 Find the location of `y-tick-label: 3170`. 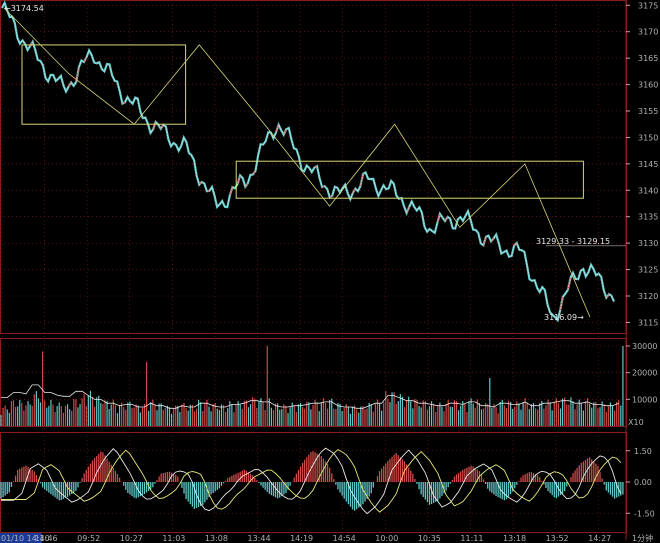

y-tick-label: 3170 is located at coordinates (648, 32).